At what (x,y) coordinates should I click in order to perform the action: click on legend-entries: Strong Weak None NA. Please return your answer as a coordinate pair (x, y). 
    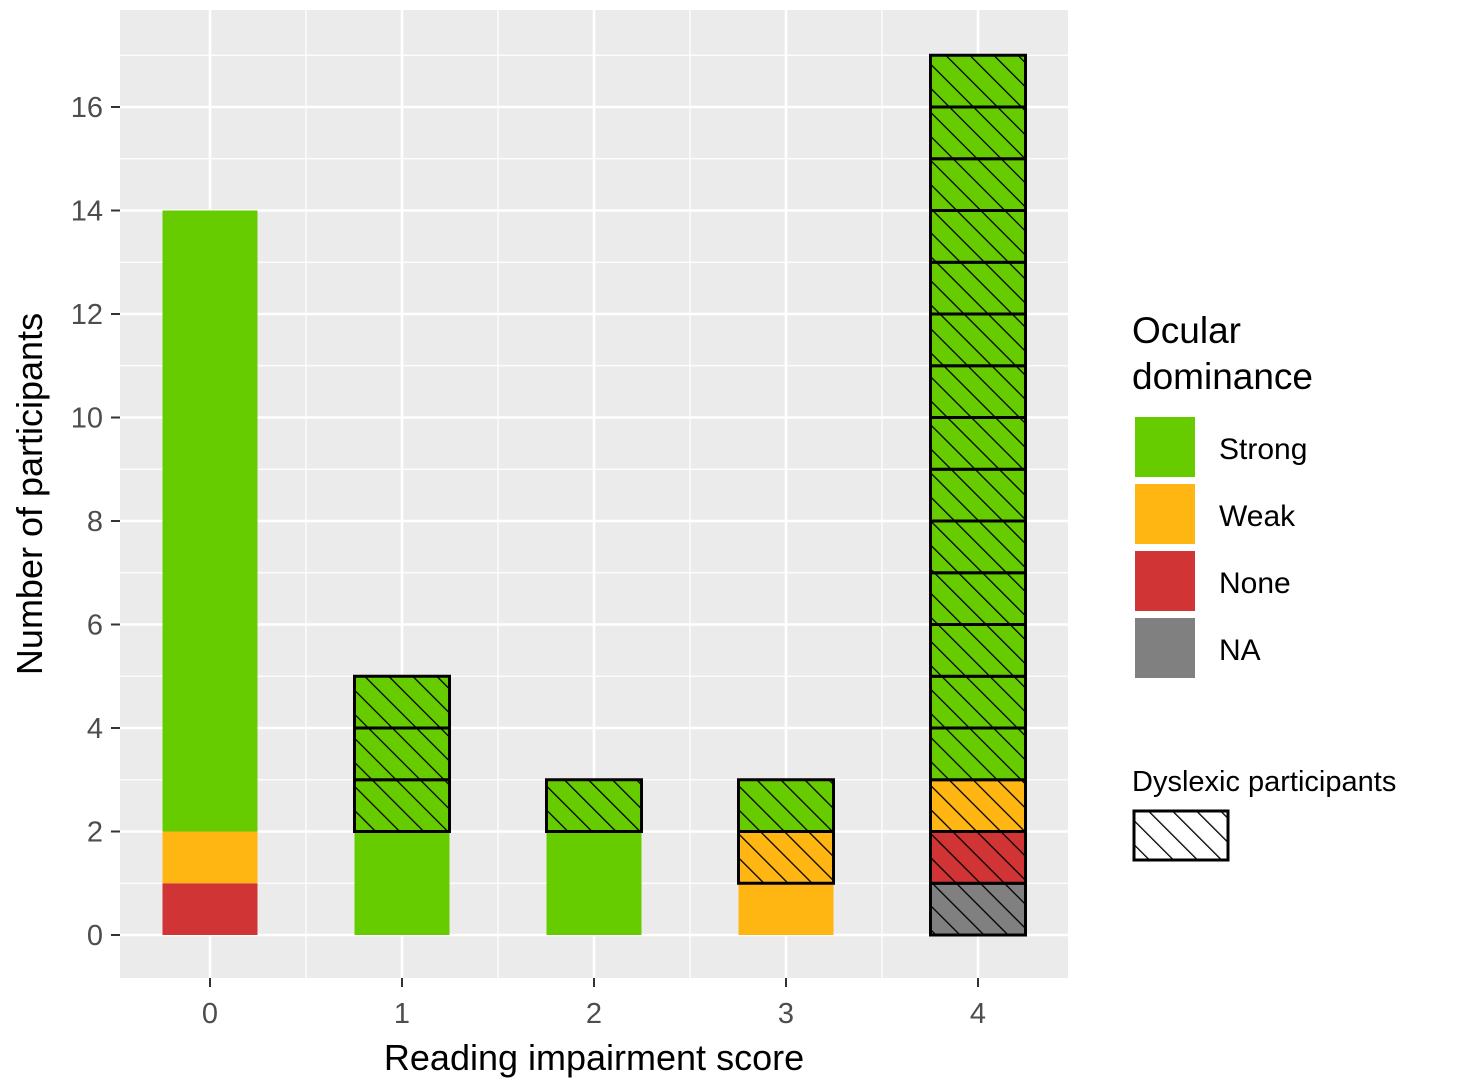
    Looking at the image, I should click on (1220, 547).